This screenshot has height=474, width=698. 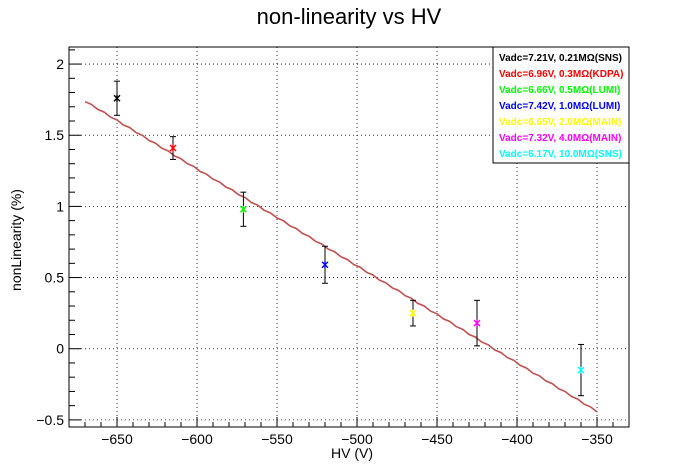 I want to click on y-tick-label: 2, so click(x=60, y=64).